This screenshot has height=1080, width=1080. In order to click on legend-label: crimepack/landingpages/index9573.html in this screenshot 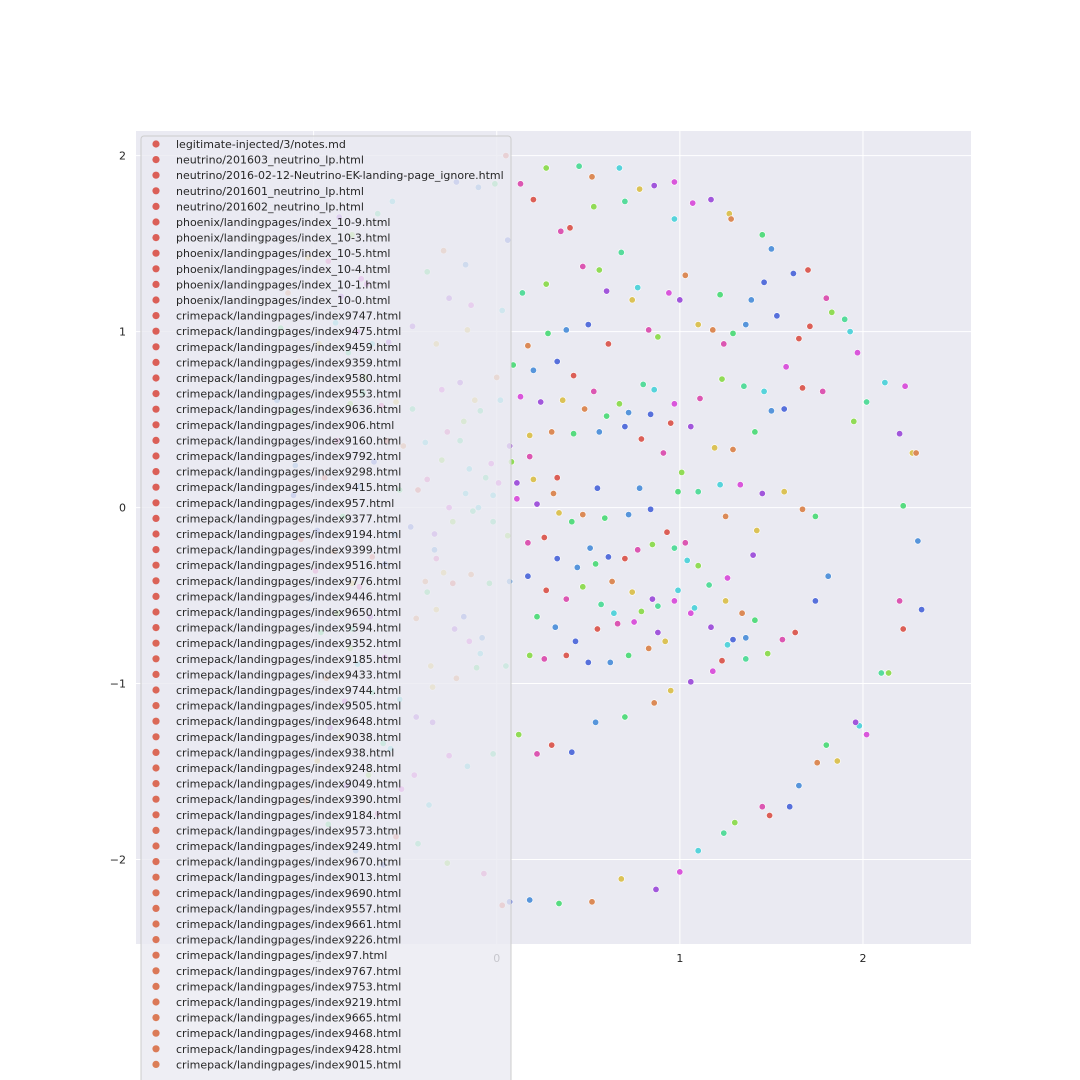, I will do `click(288, 830)`.